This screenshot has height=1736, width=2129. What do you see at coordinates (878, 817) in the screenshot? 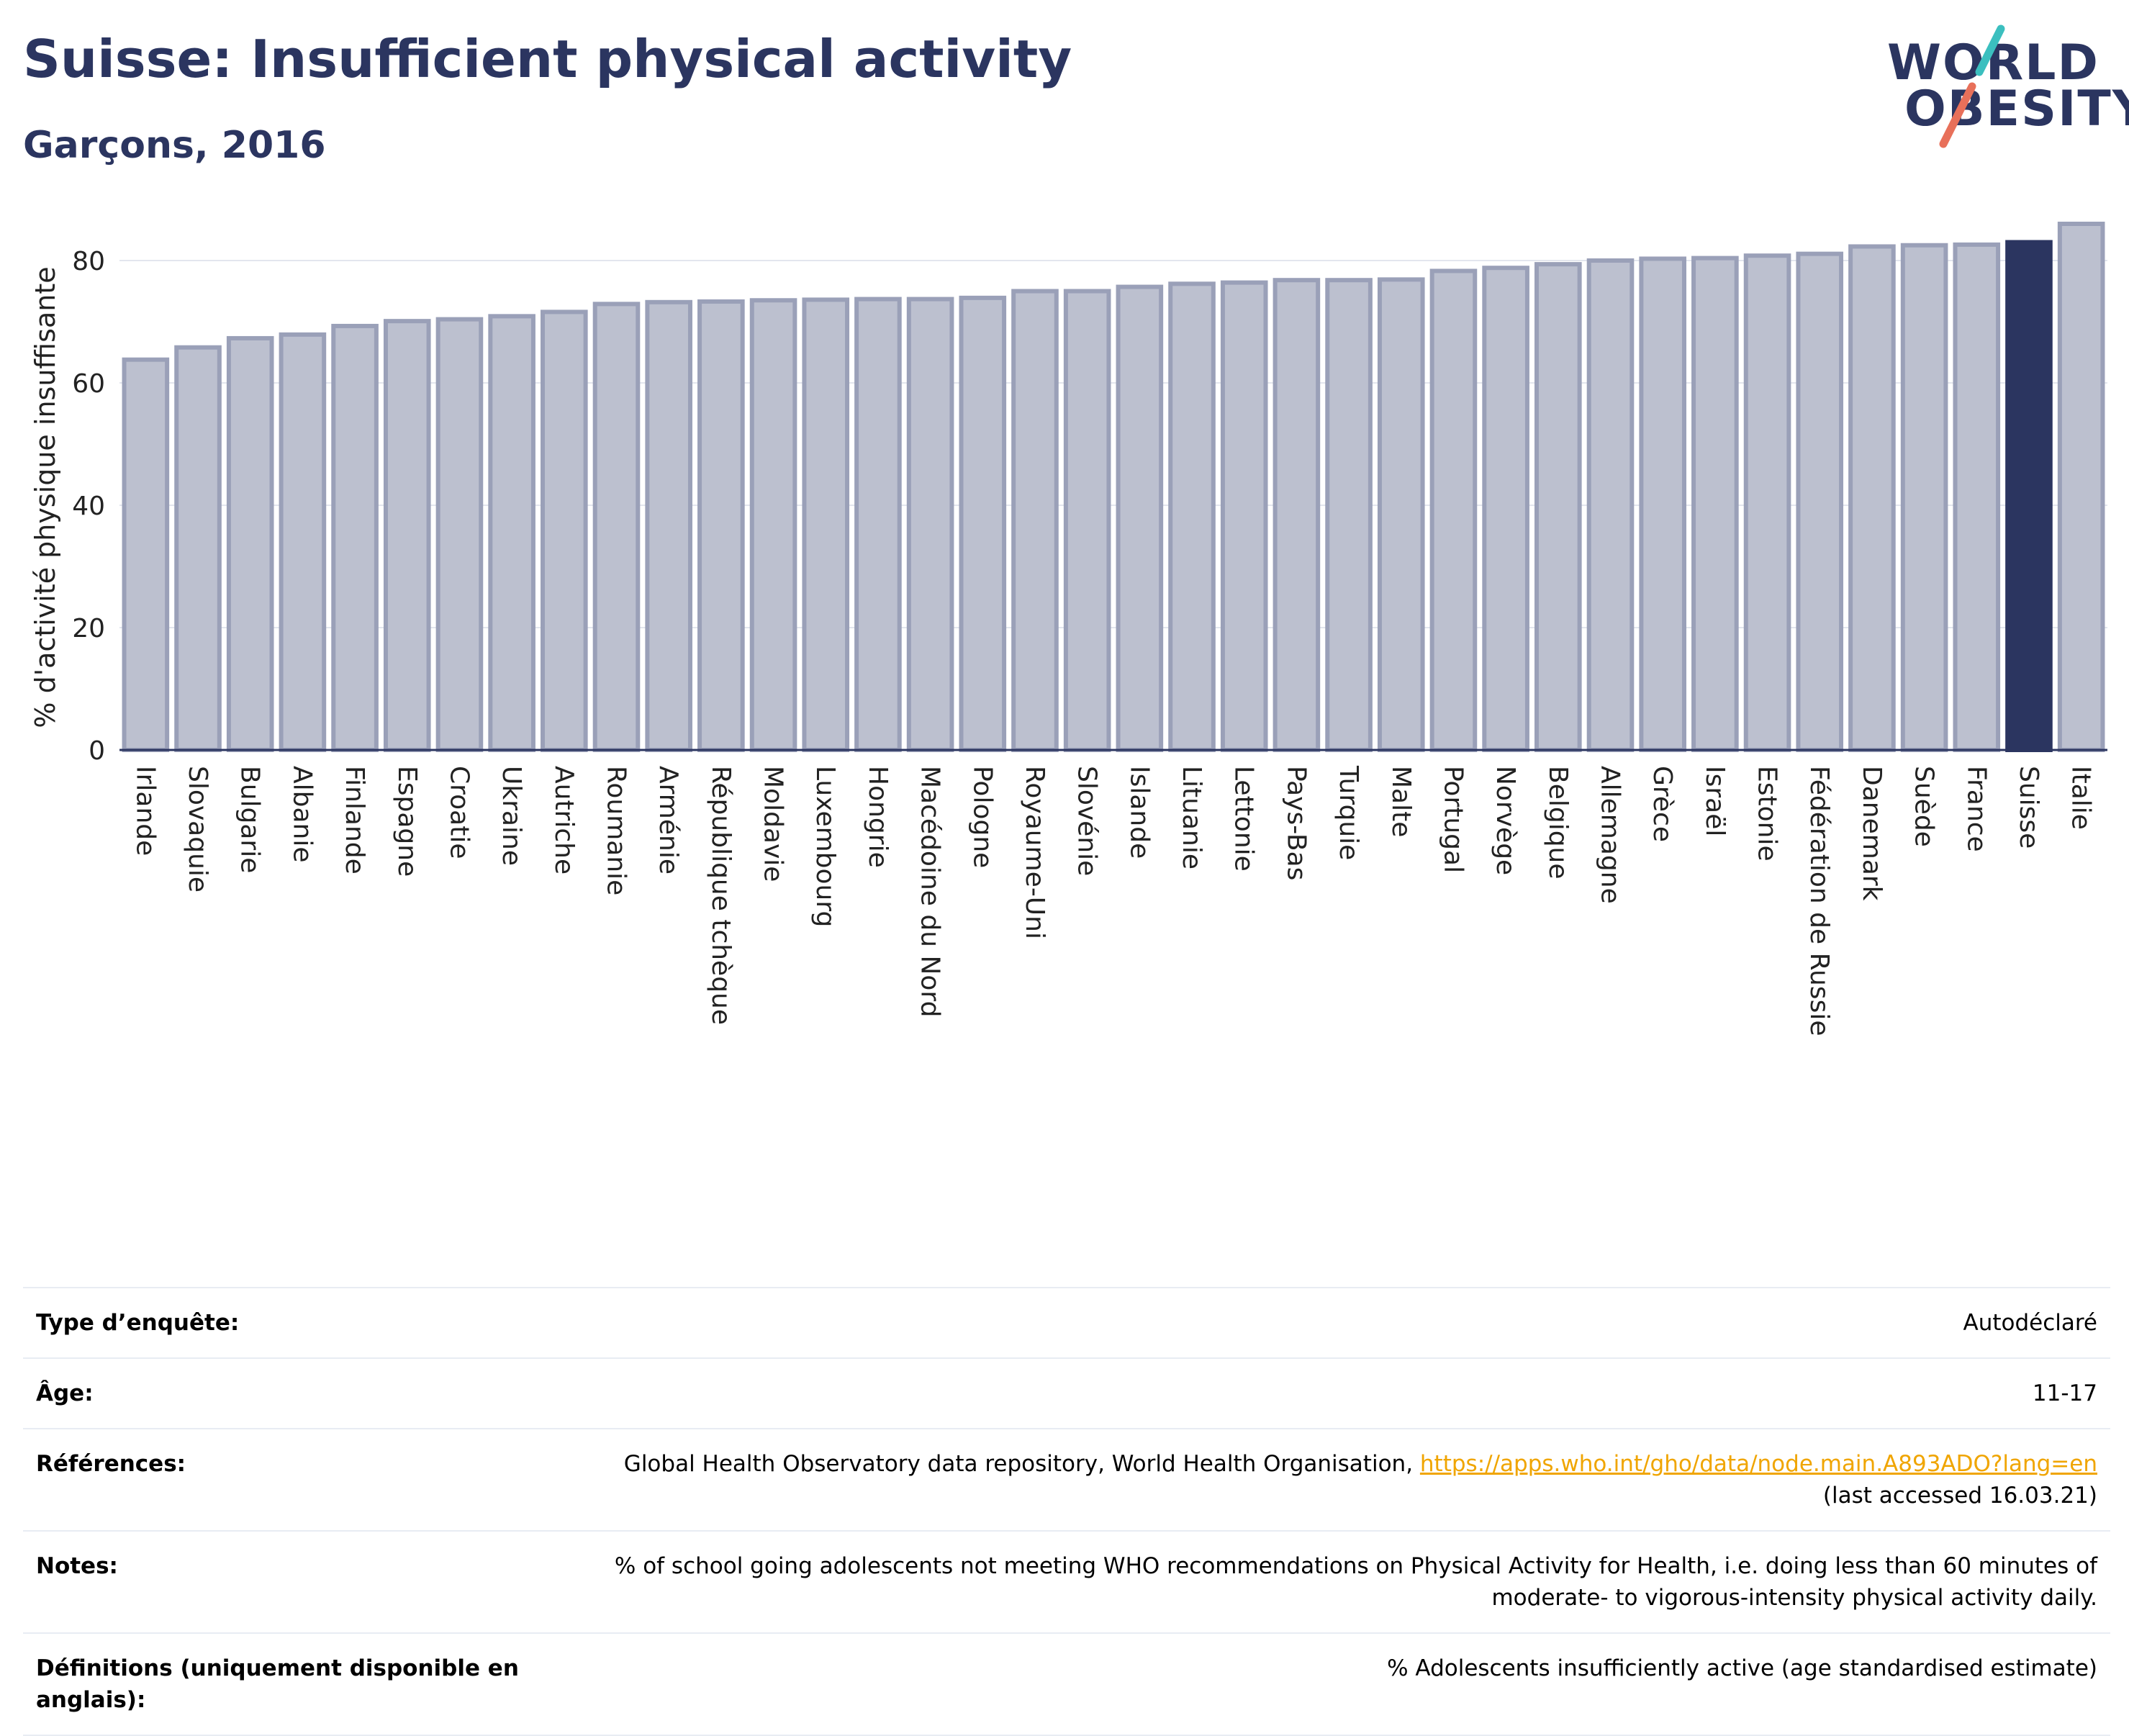
I see `x-tick-label: Hongrie` at bounding box center [878, 817].